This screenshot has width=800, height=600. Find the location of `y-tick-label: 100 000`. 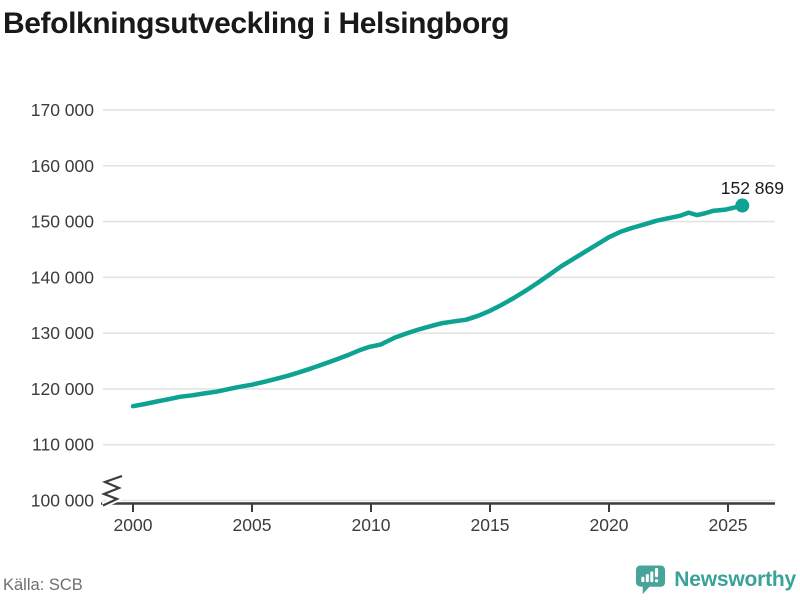

y-tick-label: 100 000 is located at coordinates (63, 501).